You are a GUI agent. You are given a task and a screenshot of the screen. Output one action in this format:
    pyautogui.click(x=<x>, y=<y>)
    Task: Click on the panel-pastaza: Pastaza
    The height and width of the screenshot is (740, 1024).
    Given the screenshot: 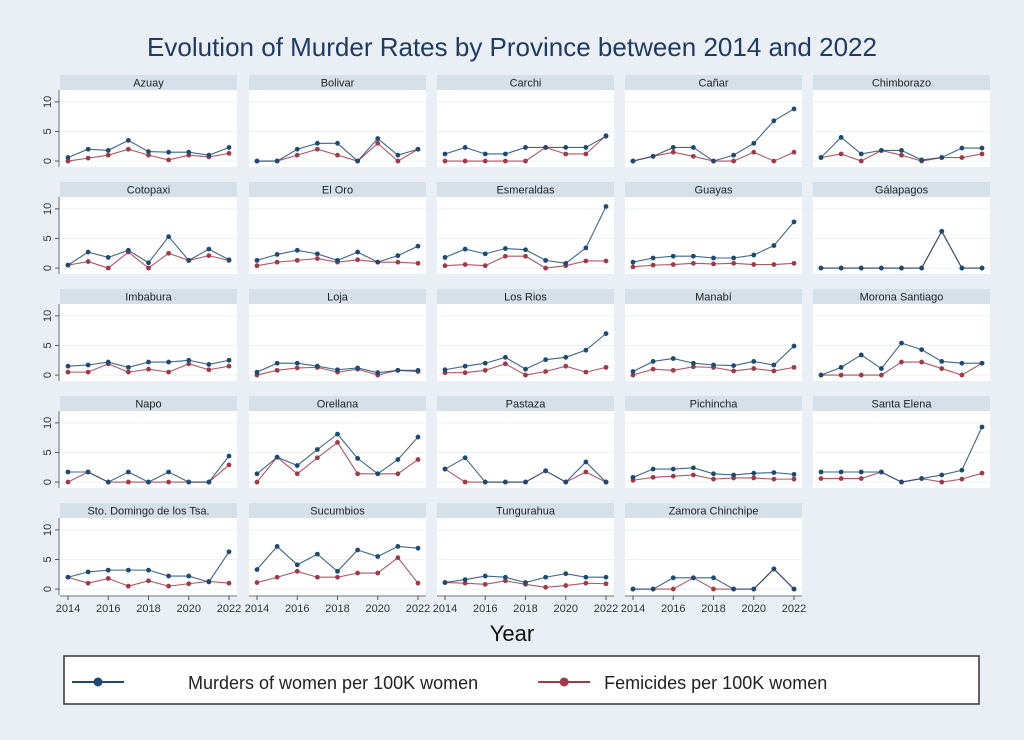 What is the action you would take?
    pyautogui.click(x=525, y=442)
    